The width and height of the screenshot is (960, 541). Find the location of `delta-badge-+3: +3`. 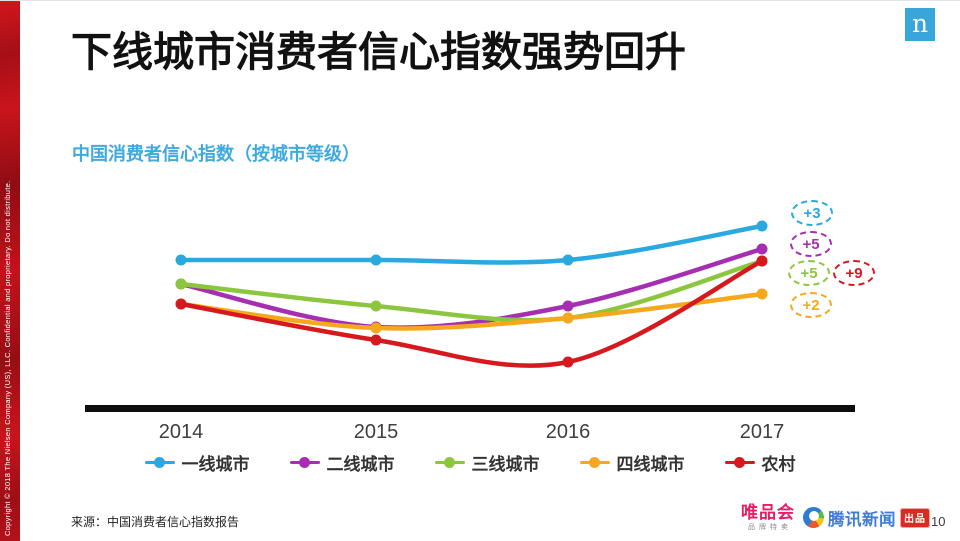

delta-badge-+3: +3 is located at coordinates (812, 213).